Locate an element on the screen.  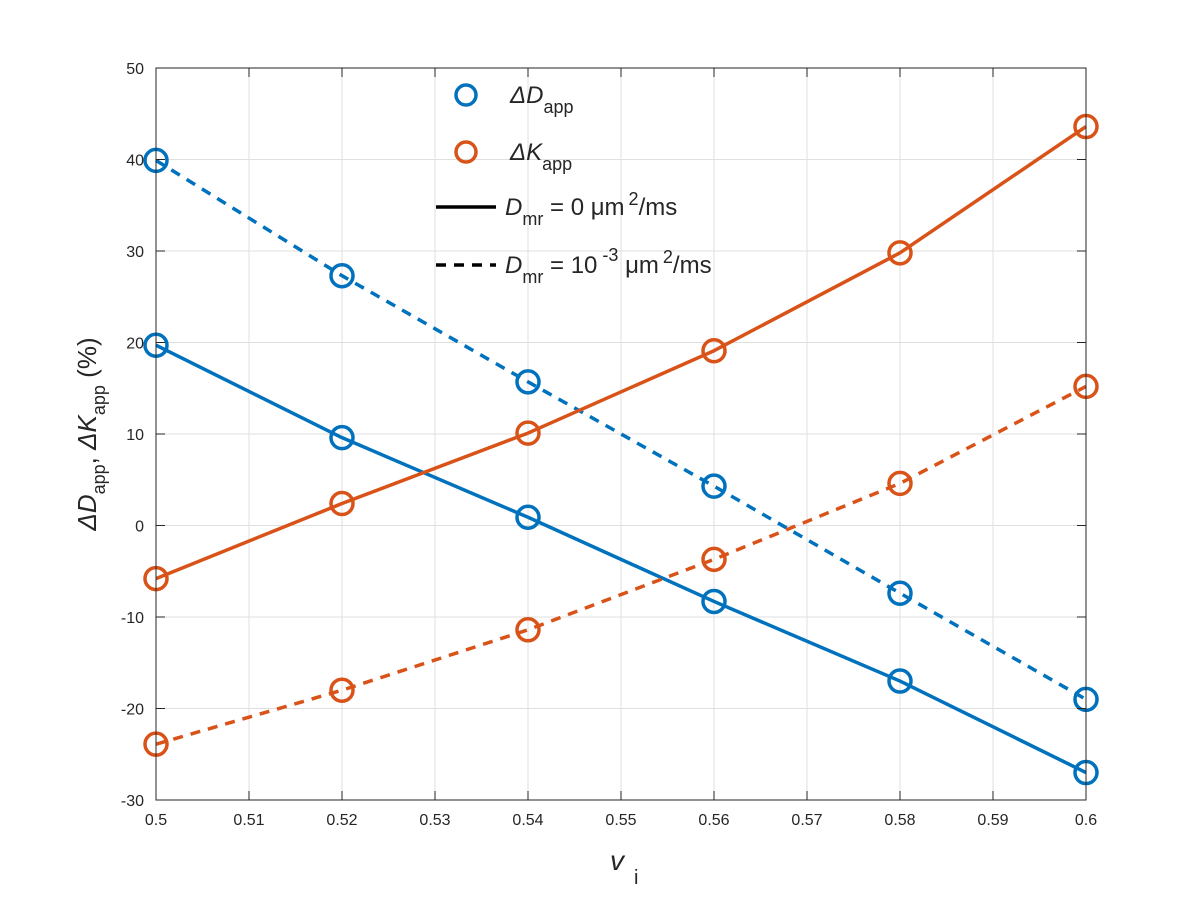
legend-dashed-eq: = 10 is located at coordinates (570, 265).